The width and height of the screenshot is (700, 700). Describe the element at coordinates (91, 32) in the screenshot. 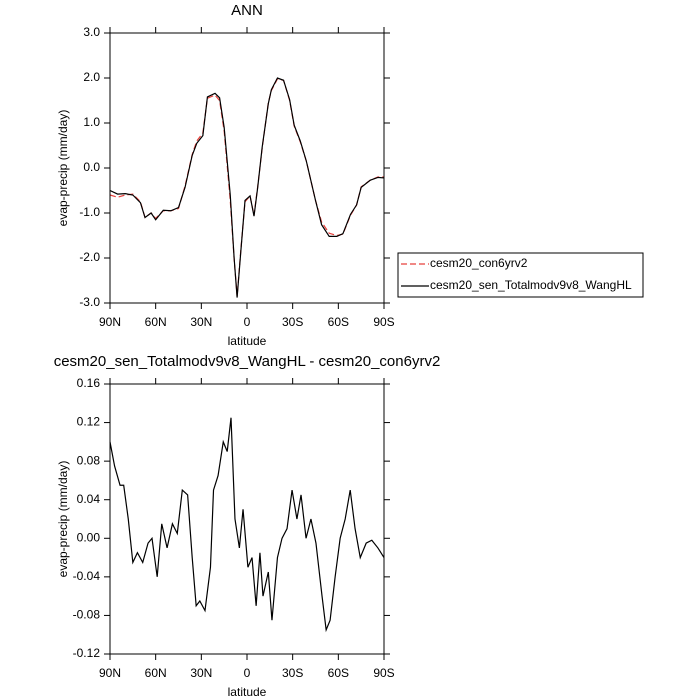

I see `y-tick-label: 3.0` at that location.